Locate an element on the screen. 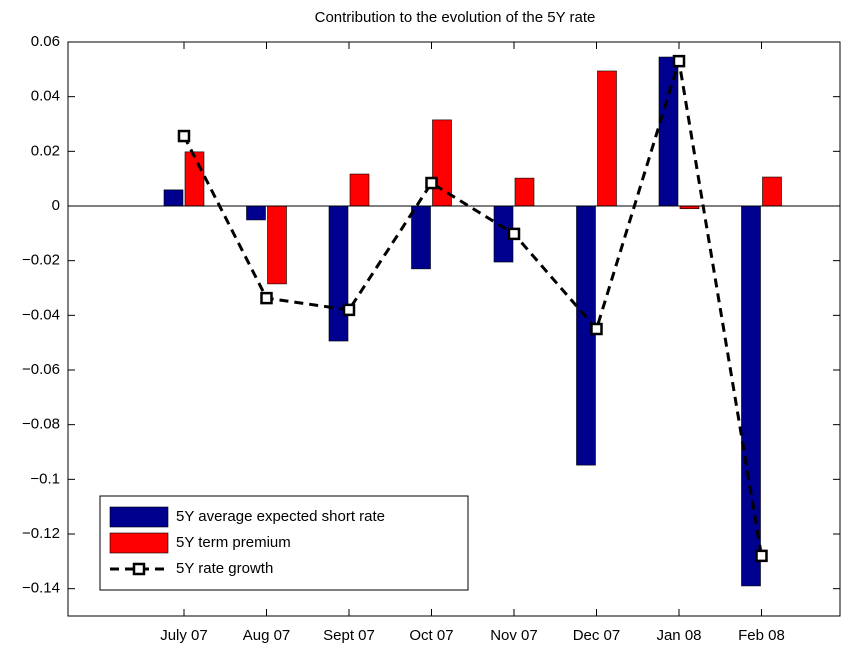 This screenshot has height=652, width=867. y-tick-label: 0.04 is located at coordinates (45, 96).